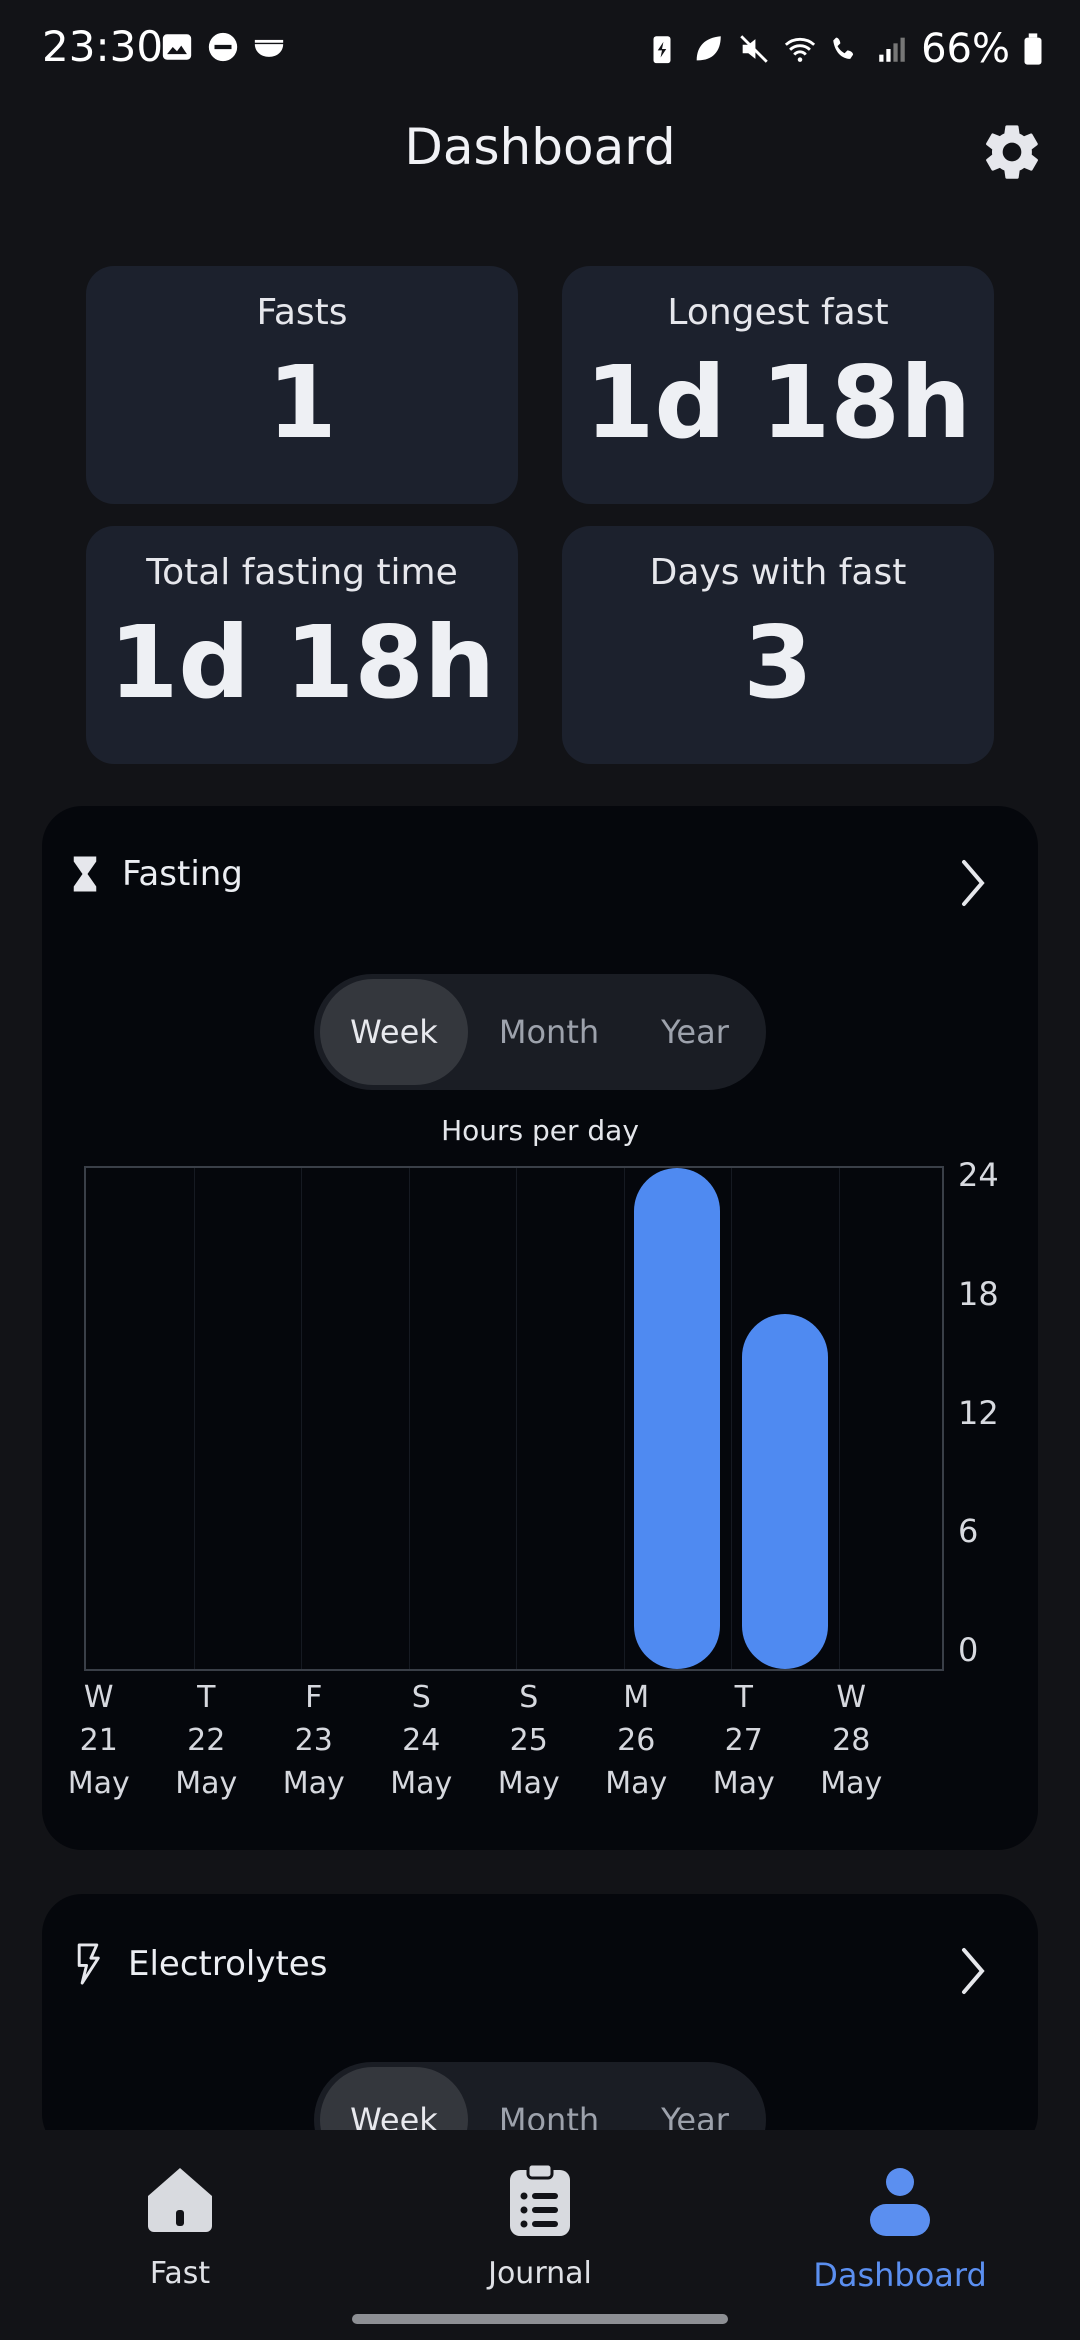  I want to click on stat-card-days-with-fast: Days with fast 3, so click(778, 645).